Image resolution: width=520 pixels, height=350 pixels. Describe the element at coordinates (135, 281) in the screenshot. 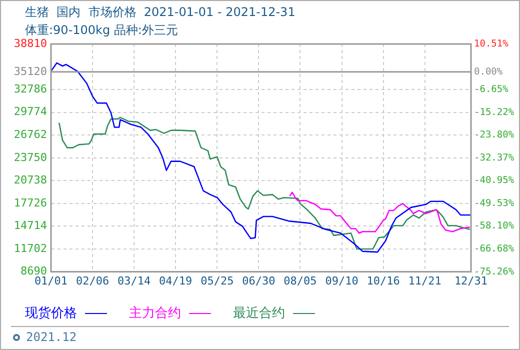

I see `x-tick-label: 03/14` at that location.